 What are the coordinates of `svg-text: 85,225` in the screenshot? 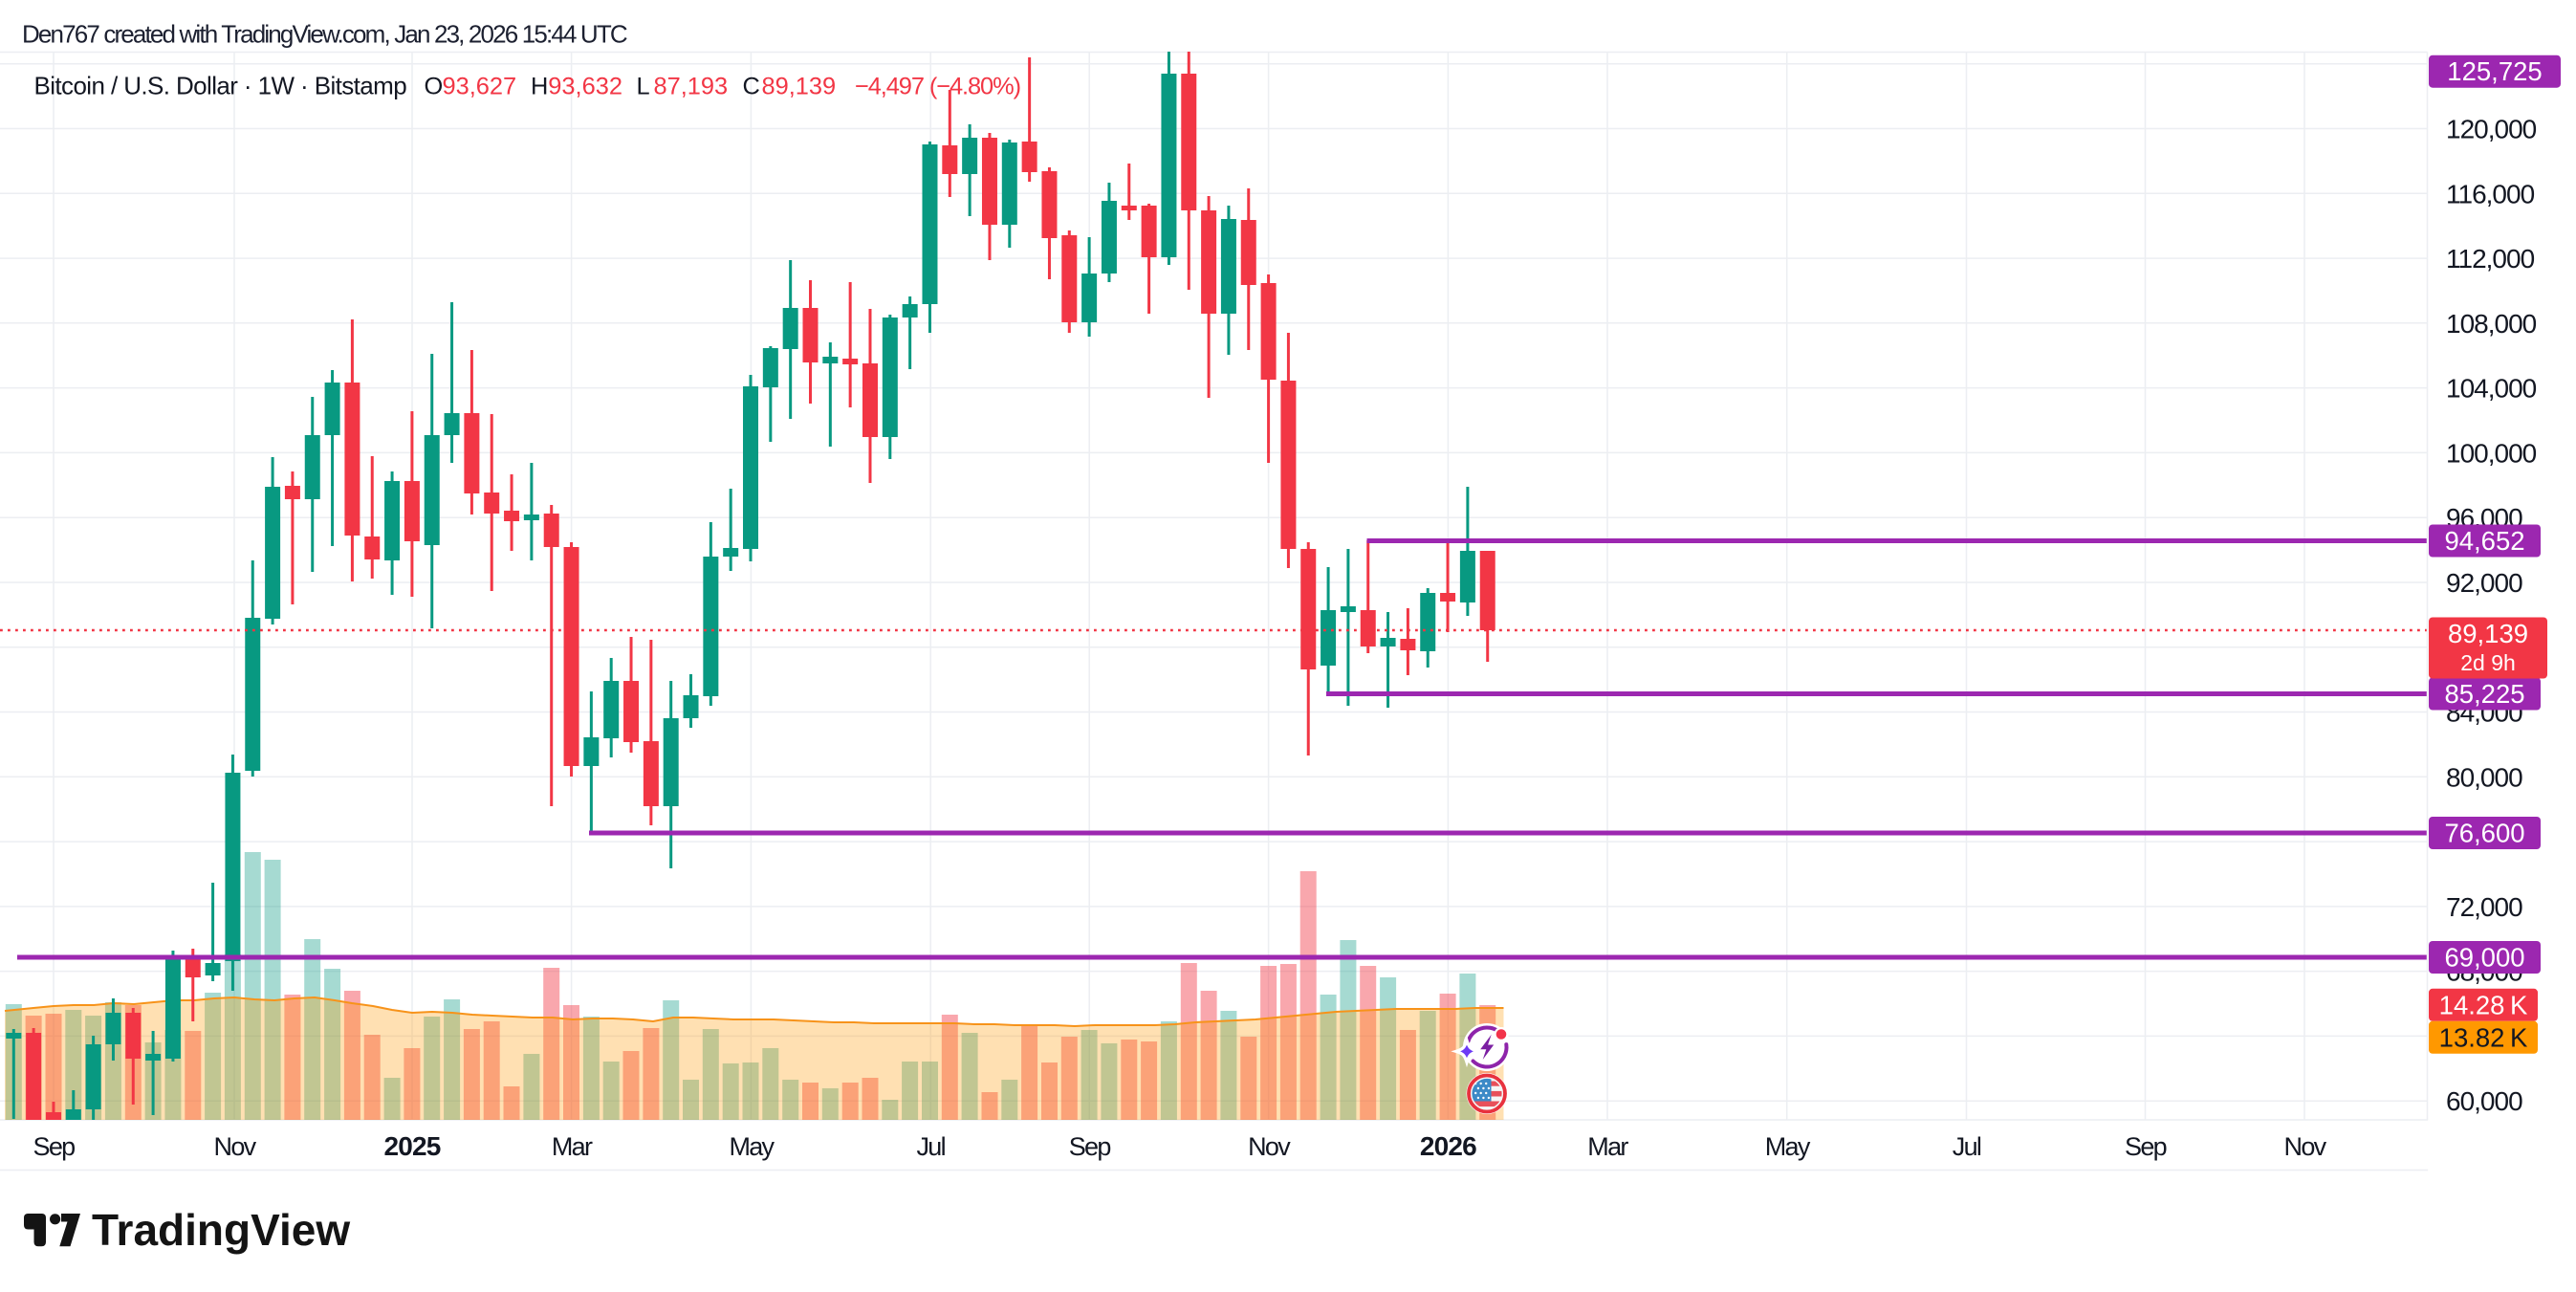 It's located at (2484, 694).